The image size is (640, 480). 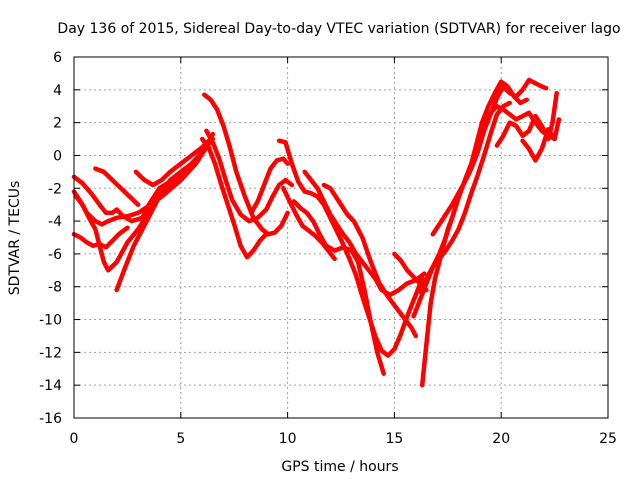 What do you see at coordinates (55, 255) in the screenshot?
I see `y-tick-label: -6` at bounding box center [55, 255].